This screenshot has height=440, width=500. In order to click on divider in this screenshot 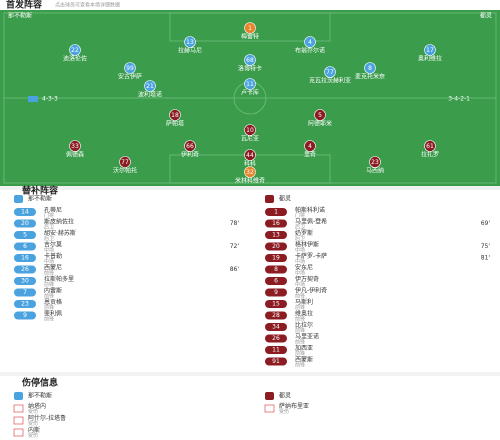, I will do `click(250, 374)`.